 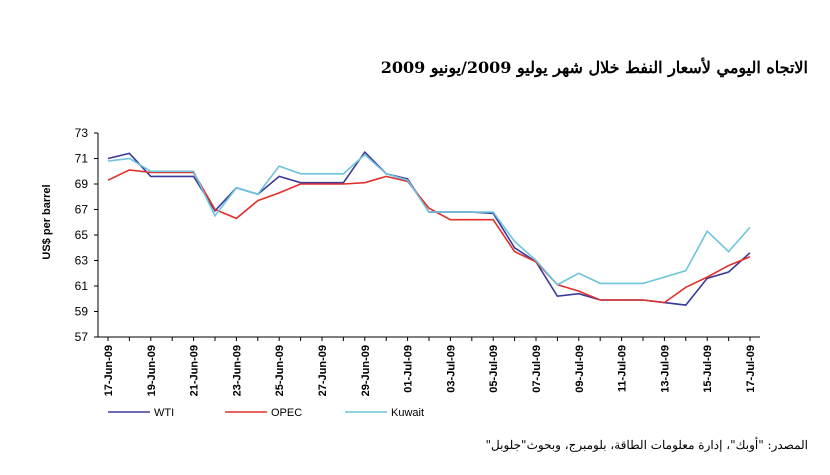 I want to click on x-tick-label: 17-Jun-09, so click(x=109, y=370).